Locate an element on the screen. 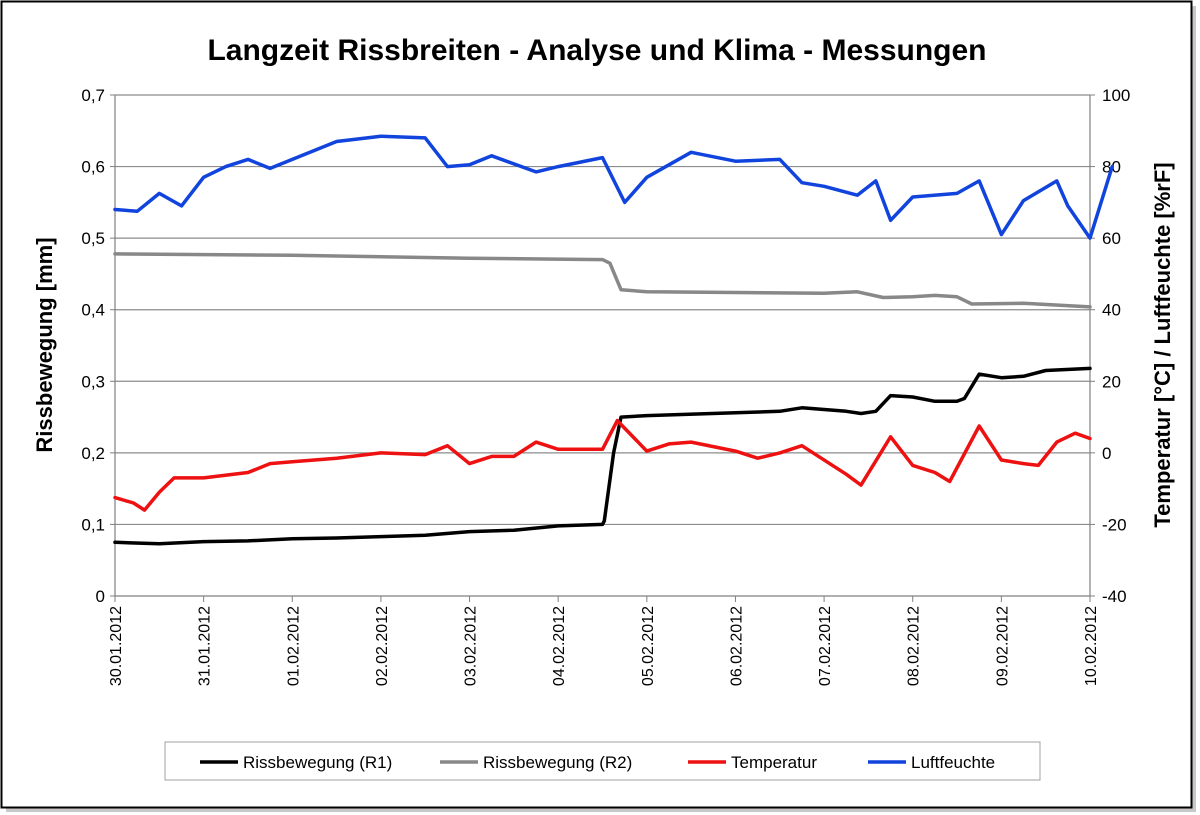 The image size is (1200, 815). x-tick-label: 07.02.2012 is located at coordinates (825, 646).